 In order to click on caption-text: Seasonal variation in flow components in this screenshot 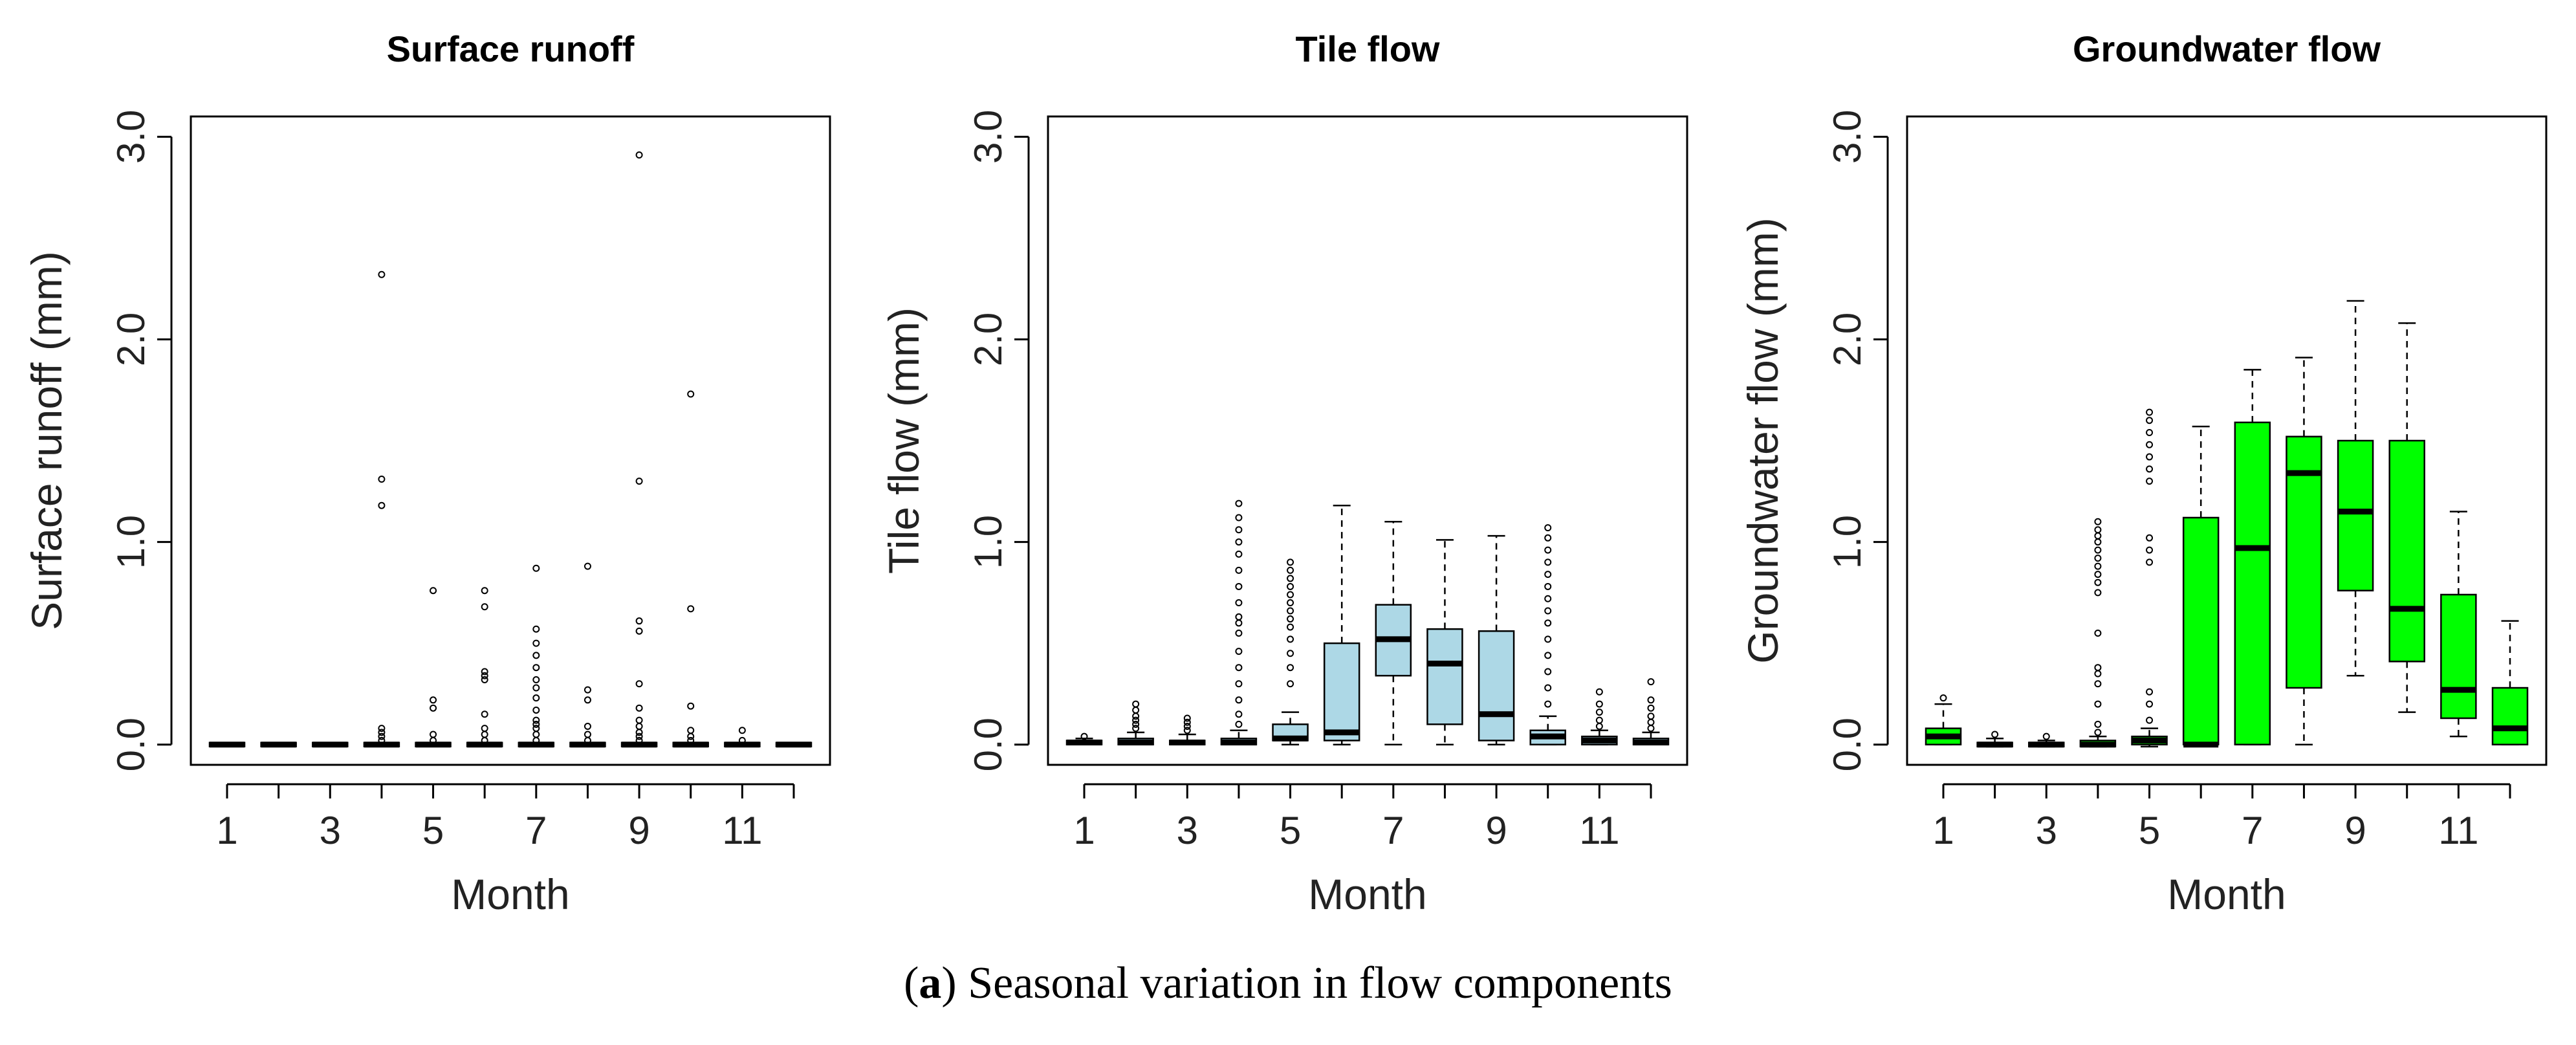, I will do `click(1320, 983)`.